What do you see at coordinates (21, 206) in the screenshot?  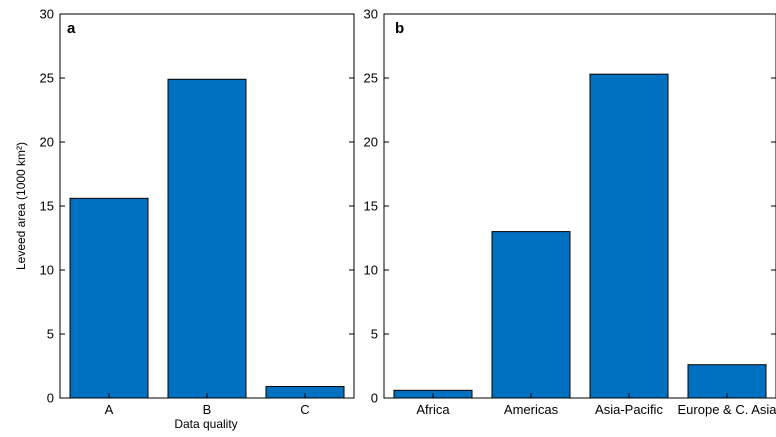 I see `y-axis-label: Leveed area (1000 km²)` at bounding box center [21, 206].